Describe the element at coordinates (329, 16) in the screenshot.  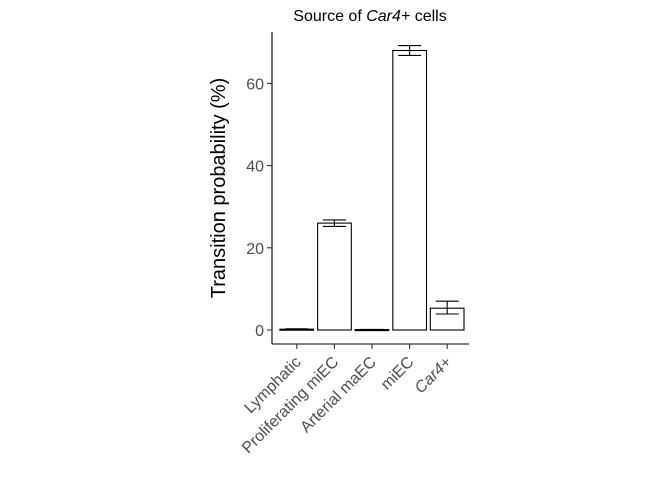
I see `title-prefix: Source of` at that location.